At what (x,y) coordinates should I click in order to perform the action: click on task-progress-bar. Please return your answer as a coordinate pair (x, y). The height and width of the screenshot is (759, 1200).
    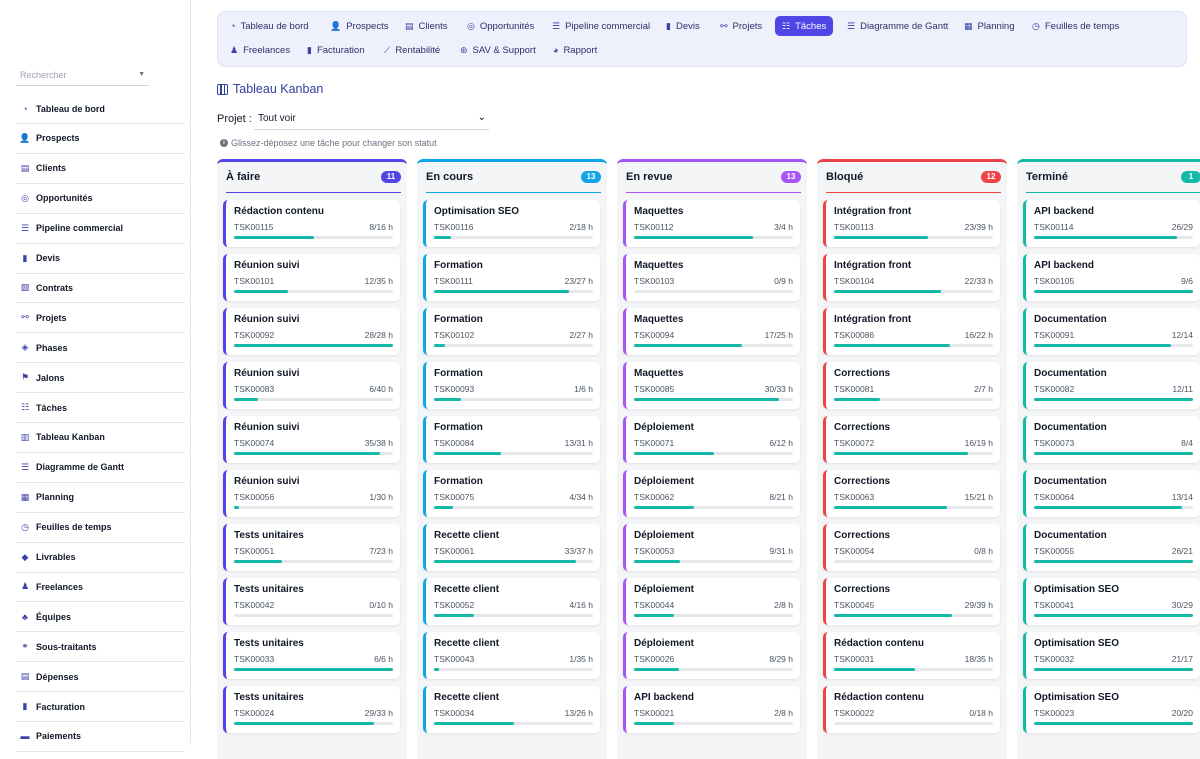
    Looking at the image, I should click on (713, 615).